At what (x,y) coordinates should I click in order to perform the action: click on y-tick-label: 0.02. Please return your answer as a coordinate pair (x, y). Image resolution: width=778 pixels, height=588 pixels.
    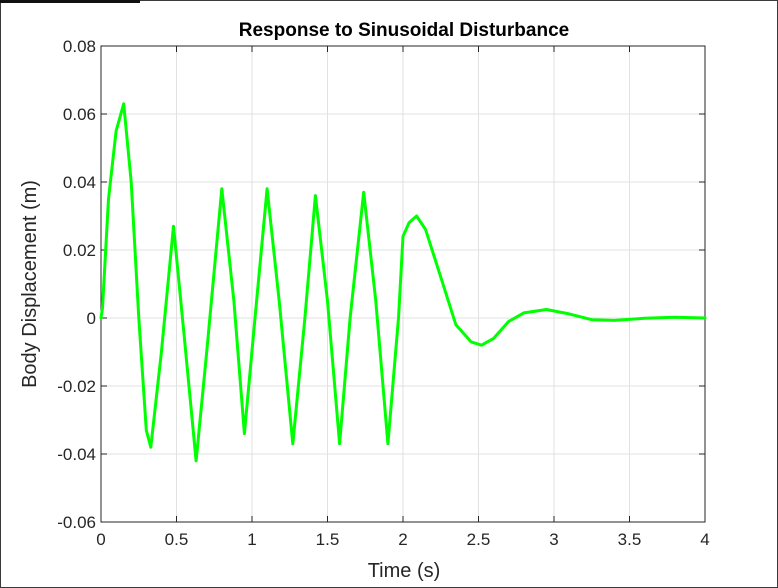
    Looking at the image, I should click on (79, 250).